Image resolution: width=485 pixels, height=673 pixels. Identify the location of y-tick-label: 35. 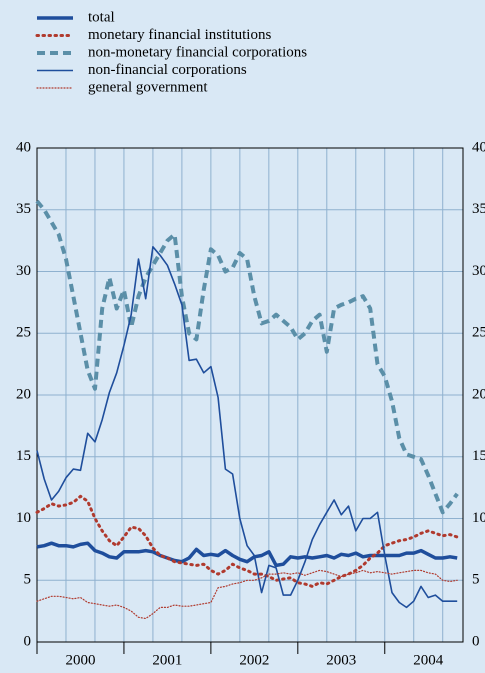
(23, 209).